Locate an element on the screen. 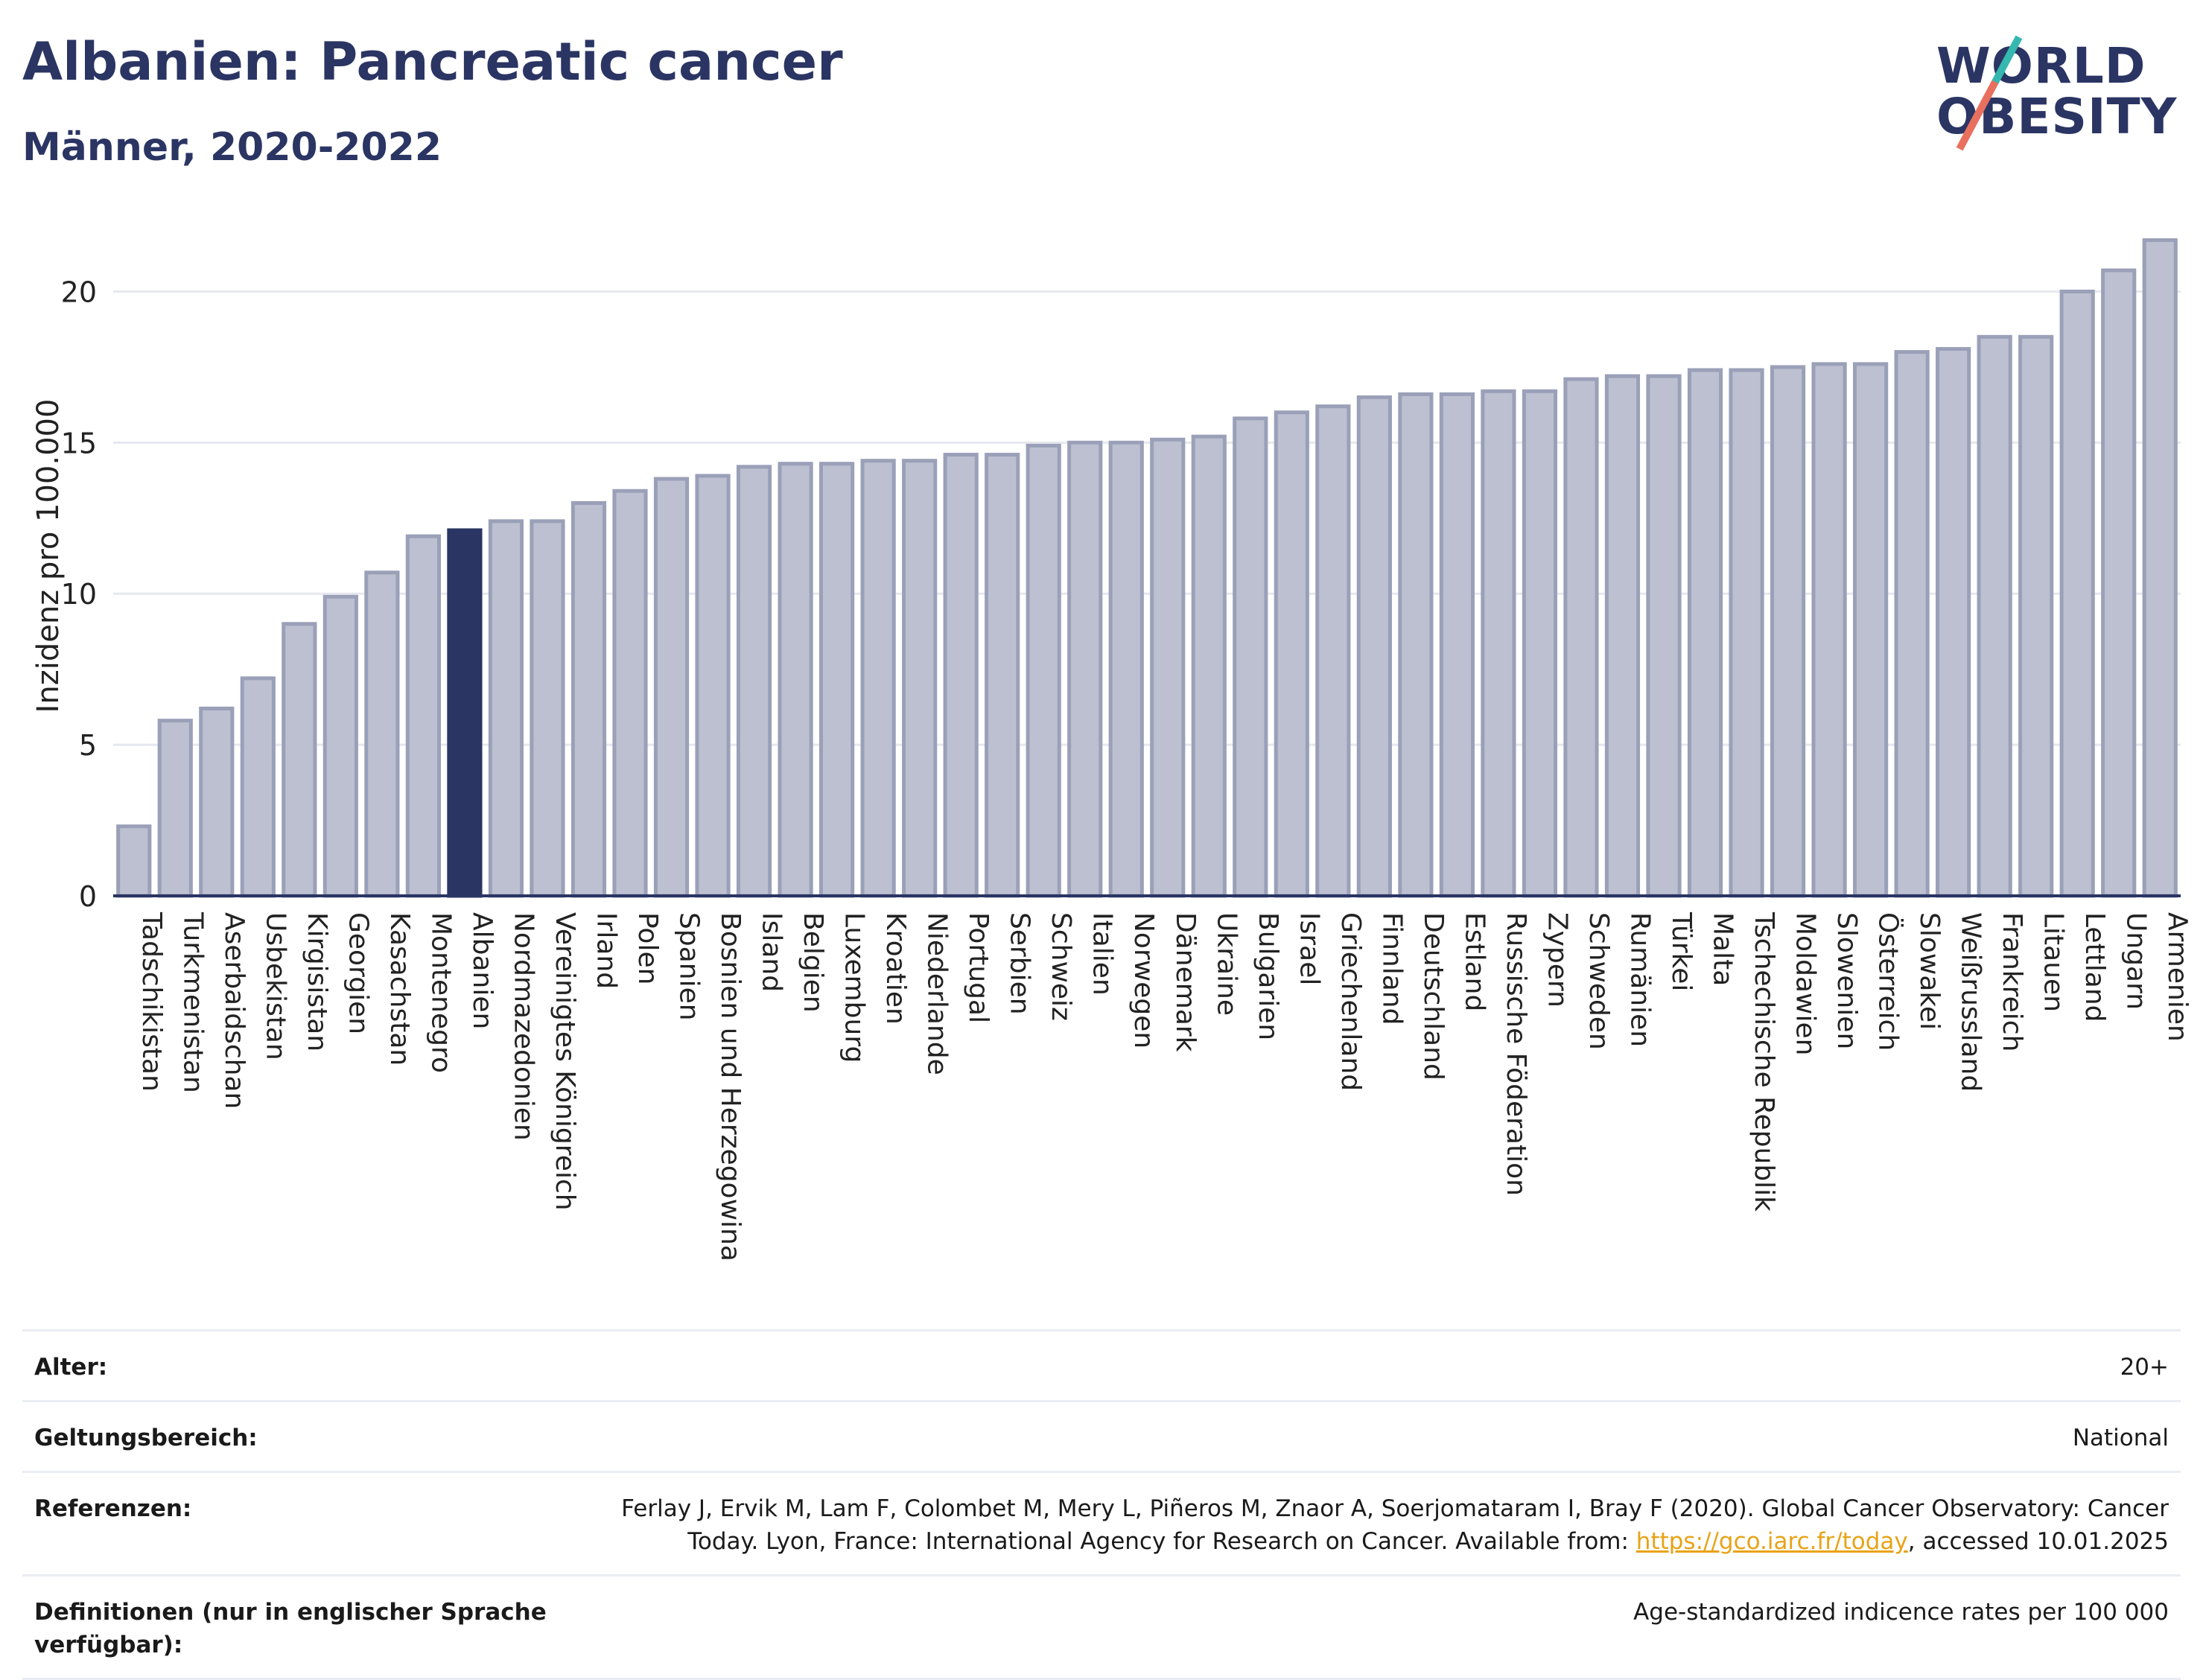  x-tick-label: Vereinigtes Königreich is located at coordinates (565, 1061).